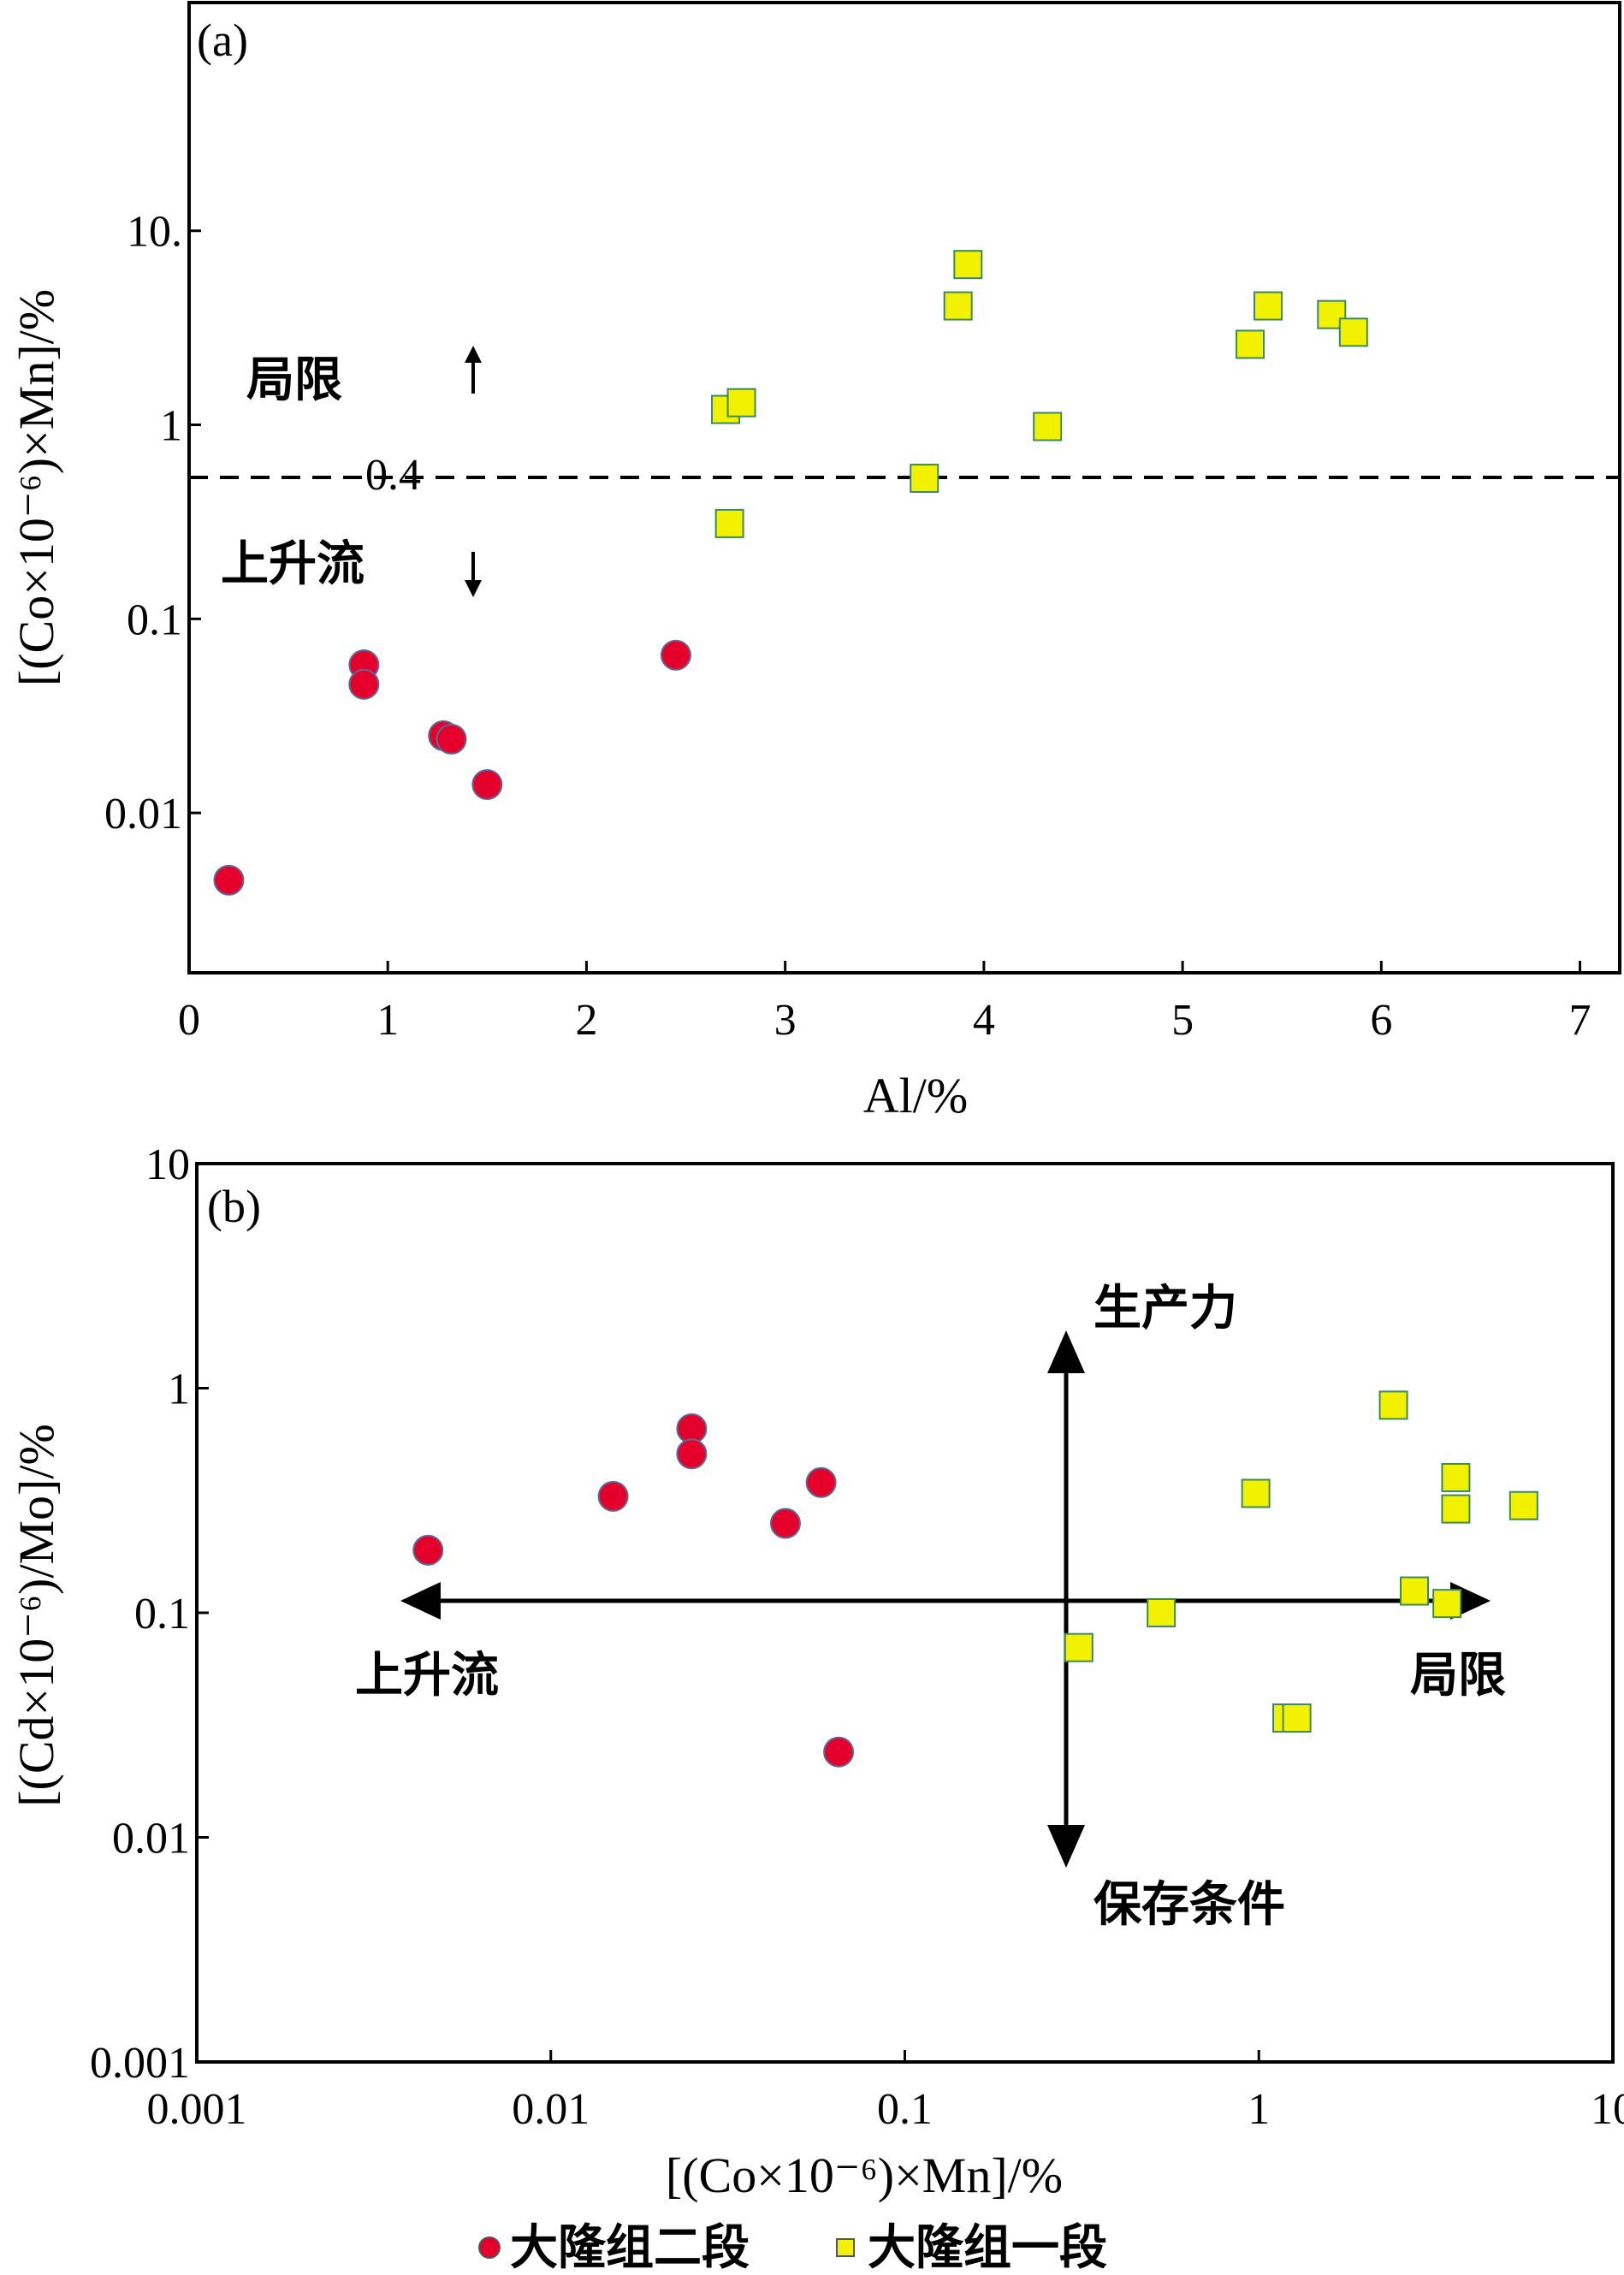 The width and height of the screenshot is (1624, 2275). What do you see at coordinates (171, 427) in the screenshot?
I see `panel-a-y-tick-label: 1` at bounding box center [171, 427].